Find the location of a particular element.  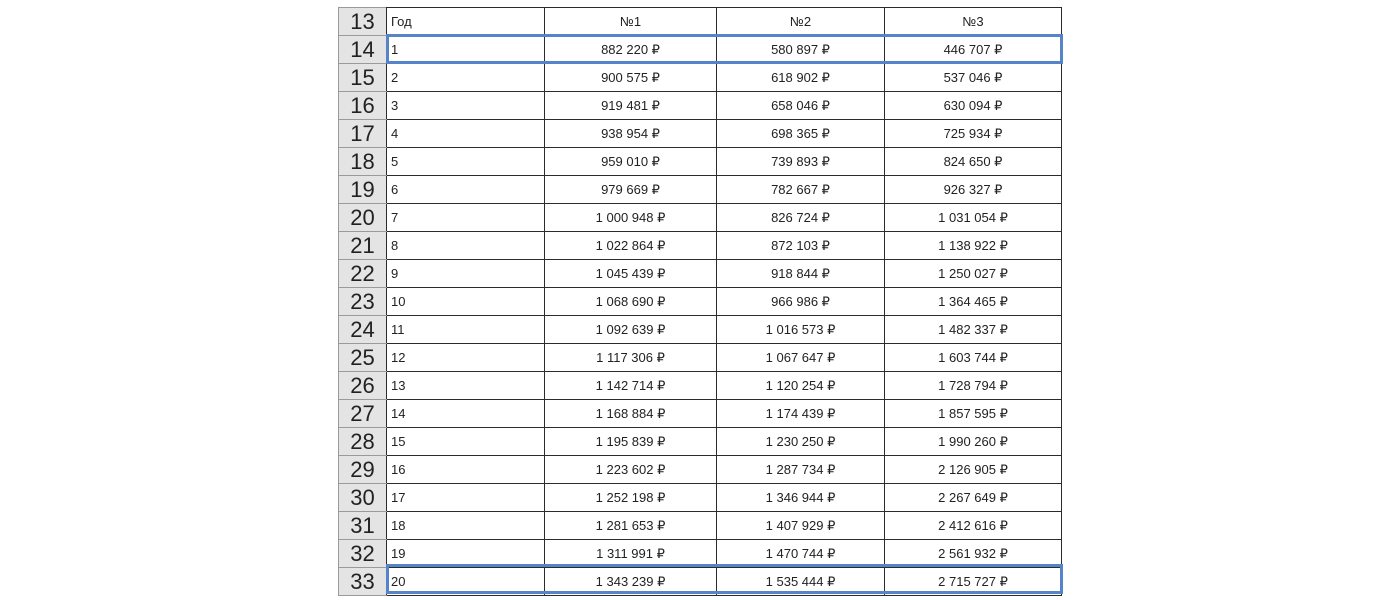

row-header: 18 is located at coordinates (362, 161).